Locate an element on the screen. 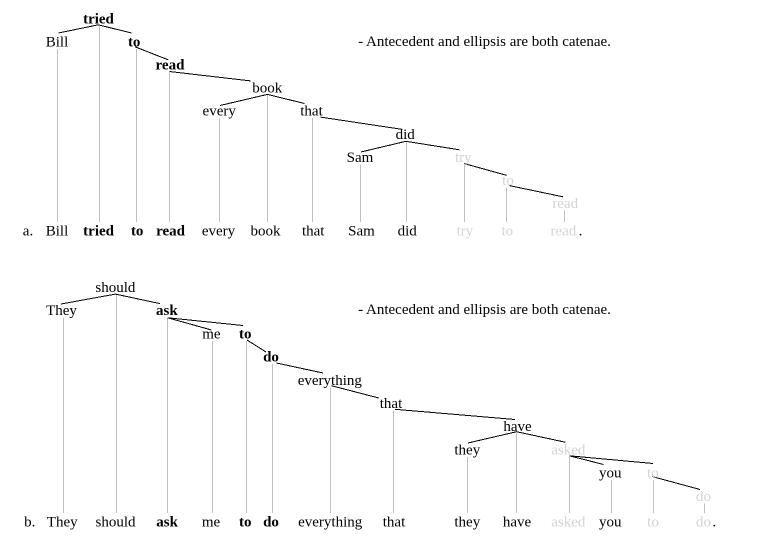  svg-text: a. is located at coordinates (28, 232).